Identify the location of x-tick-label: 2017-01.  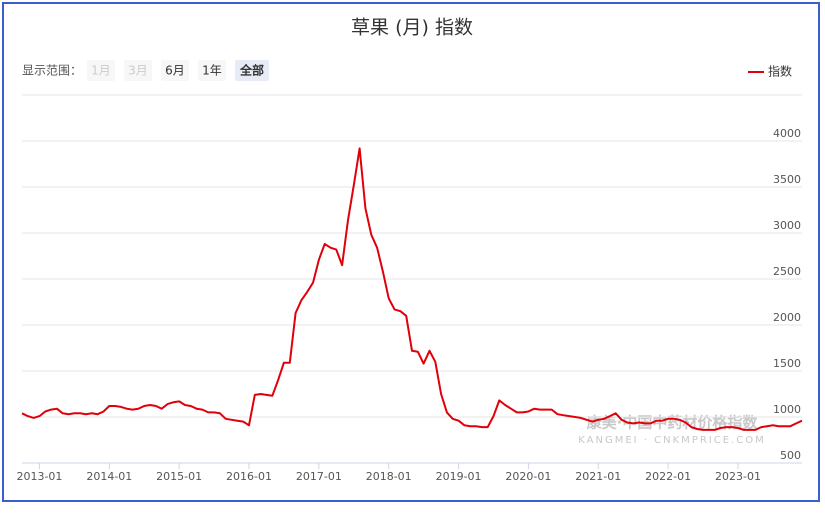
(319, 476).